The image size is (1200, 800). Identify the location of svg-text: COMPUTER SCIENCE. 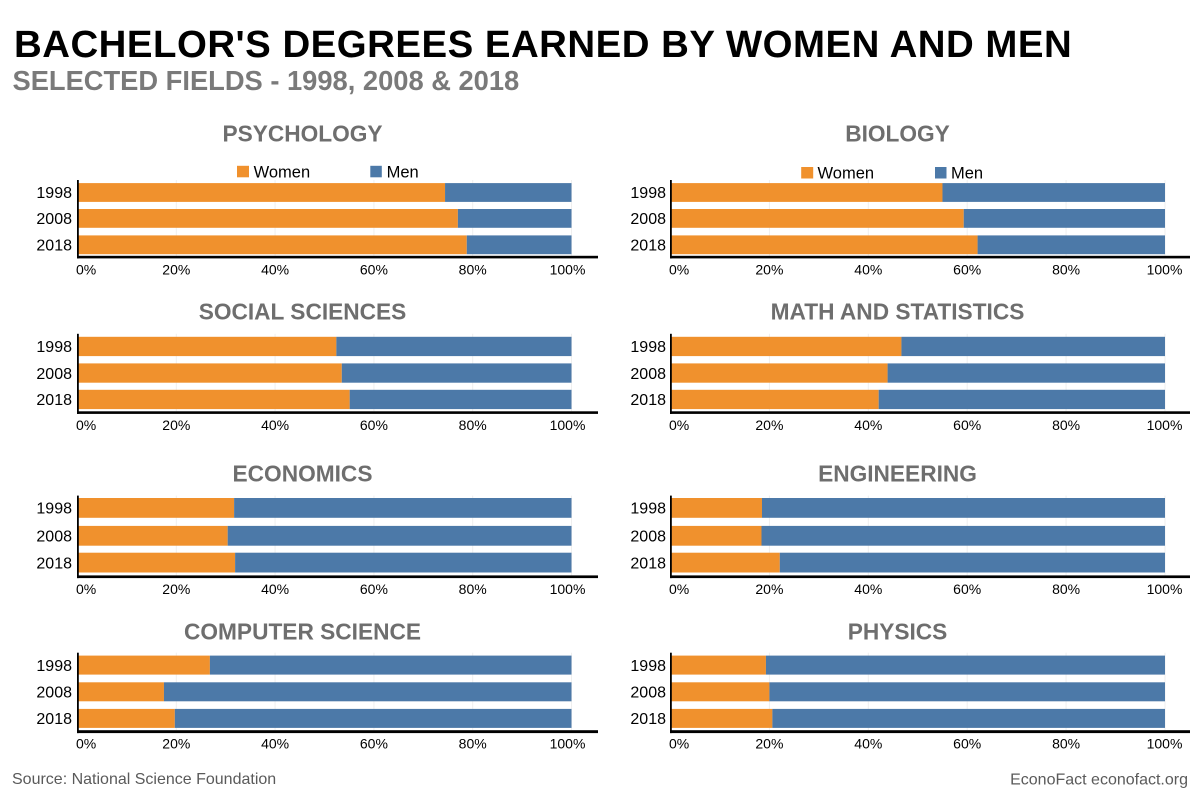
(302, 632).